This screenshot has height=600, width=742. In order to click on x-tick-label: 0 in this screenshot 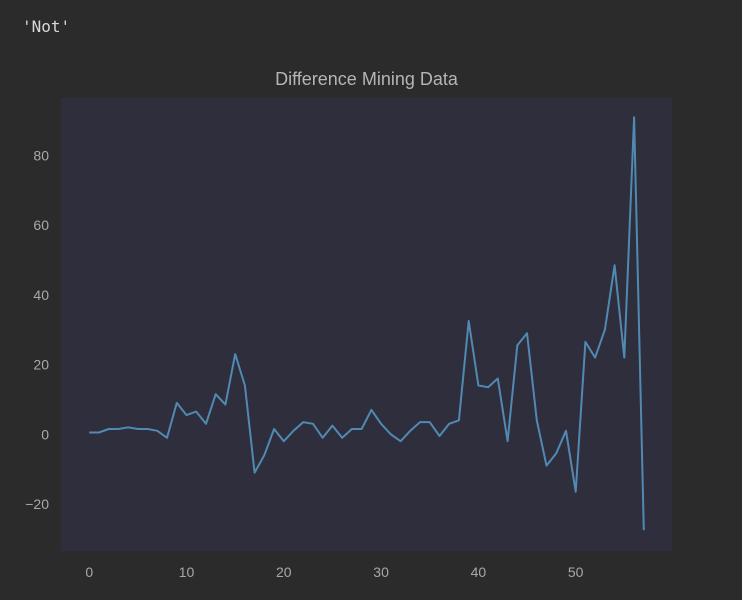, I will do `click(89, 572)`.